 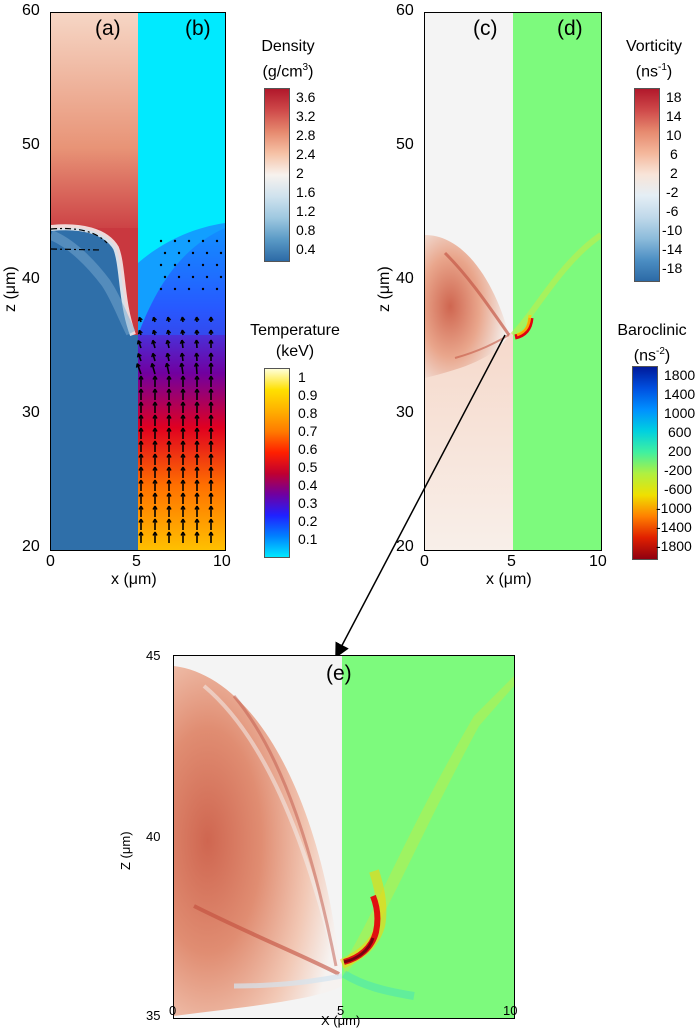 What do you see at coordinates (31, 278) in the screenshot?
I see `z-tick-40: 40` at bounding box center [31, 278].